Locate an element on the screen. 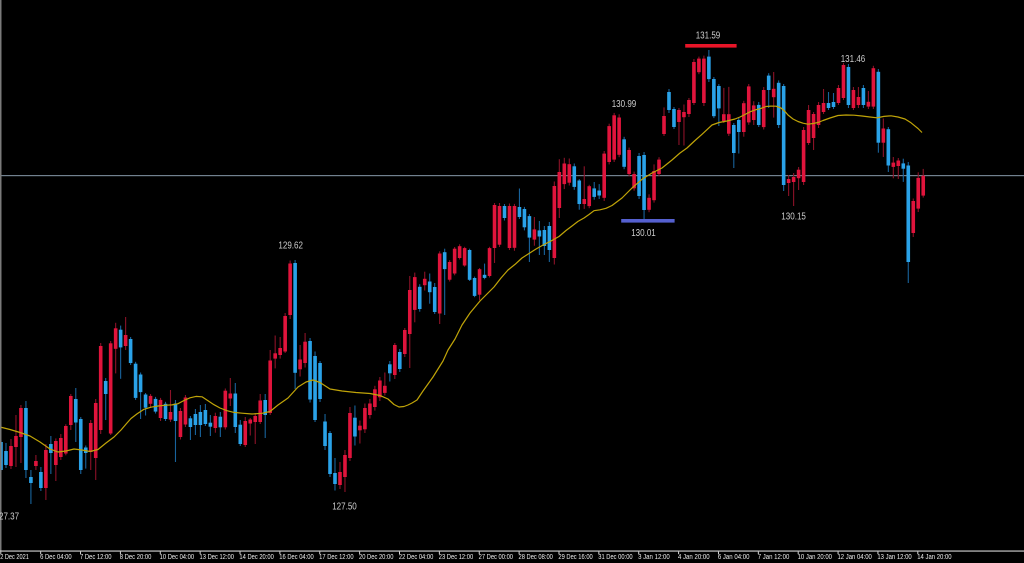 This screenshot has height=563, width=1024. svg-text: 13 Jan 12:00 is located at coordinates (894, 557).